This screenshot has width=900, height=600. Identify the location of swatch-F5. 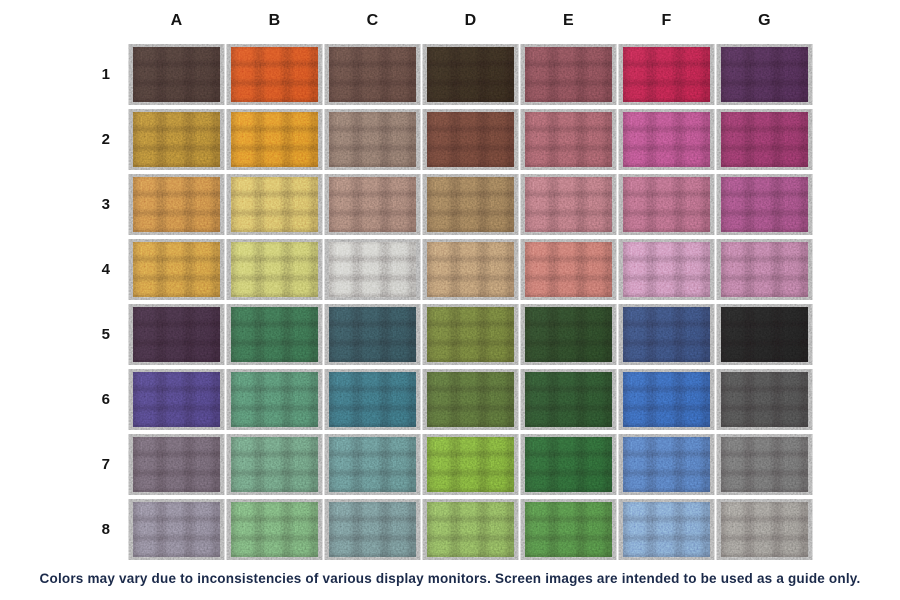
(666, 334).